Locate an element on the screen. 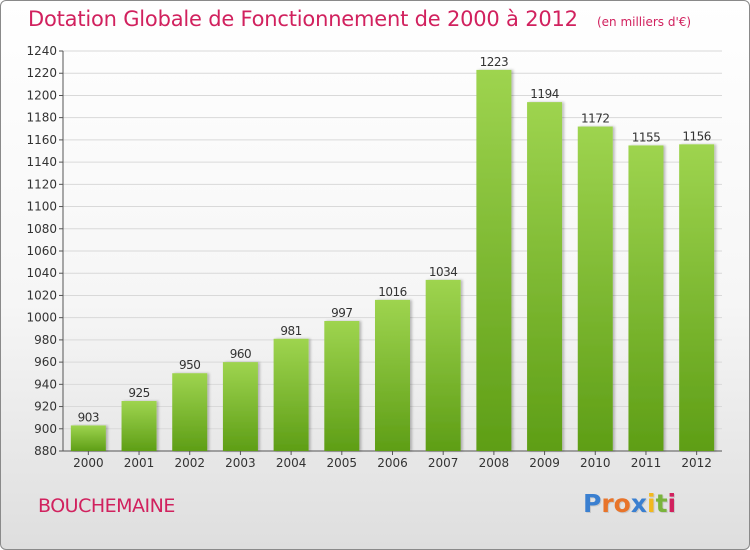  y-tick-label: 960 is located at coordinates (45, 362).